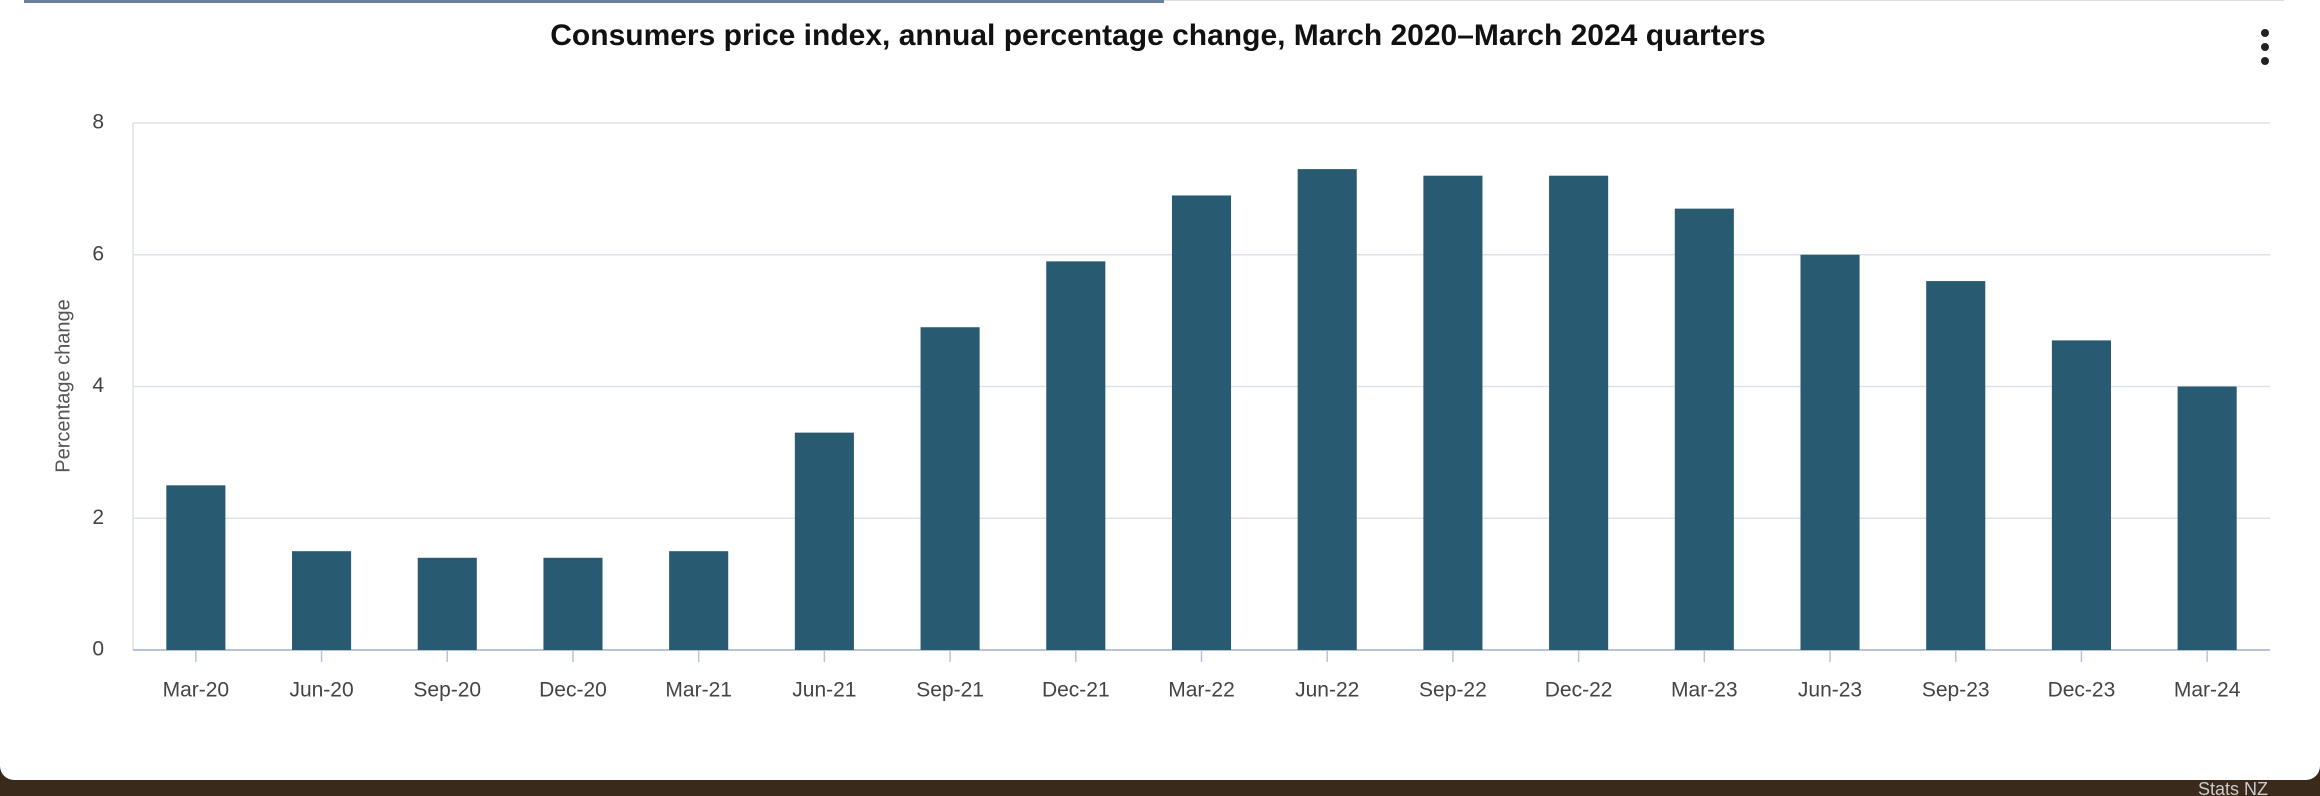  I want to click on y-tick-label: 4, so click(98, 385).